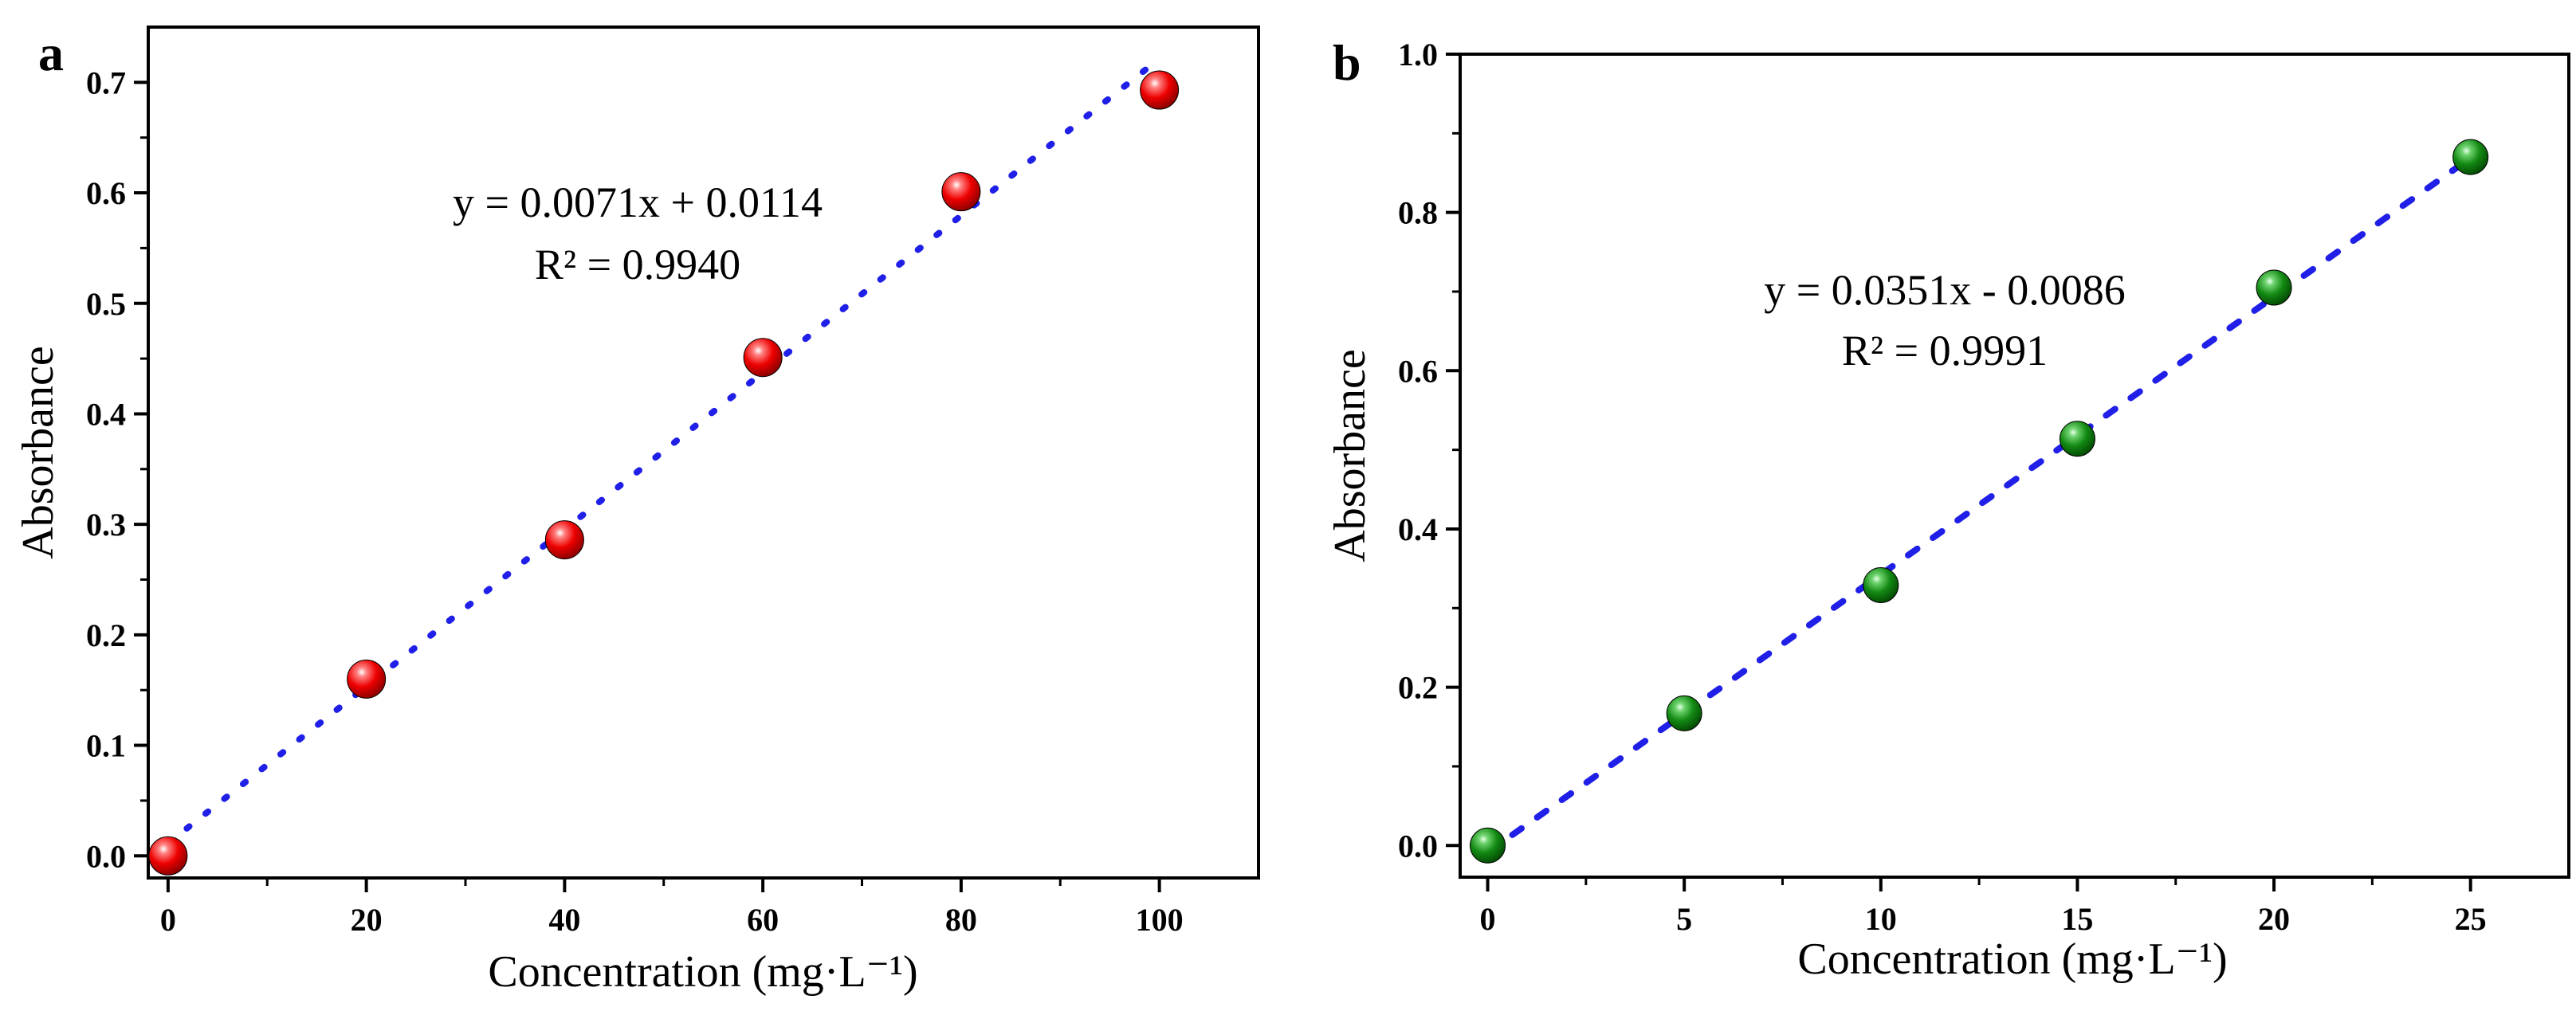 Image resolution: width=2576 pixels, height=1011 pixels. Describe the element at coordinates (1418, 54) in the screenshot. I see `y-tick-label: 1.0` at that location.